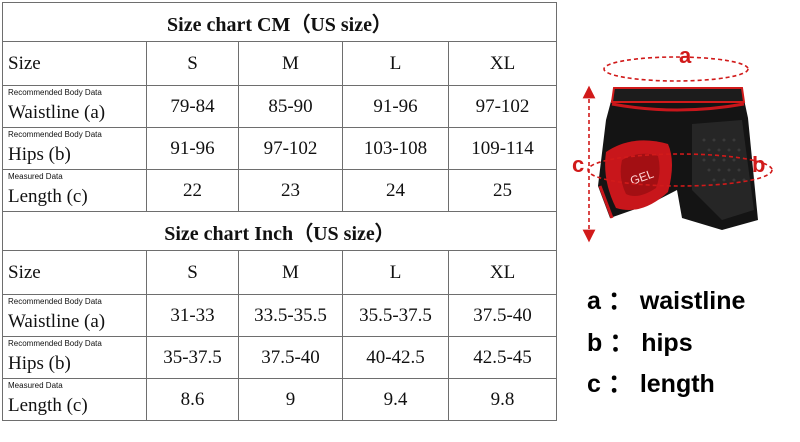  What do you see at coordinates (666, 301) in the screenshot?
I see `legend-waistline: a ： waistline` at bounding box center [666, 301].